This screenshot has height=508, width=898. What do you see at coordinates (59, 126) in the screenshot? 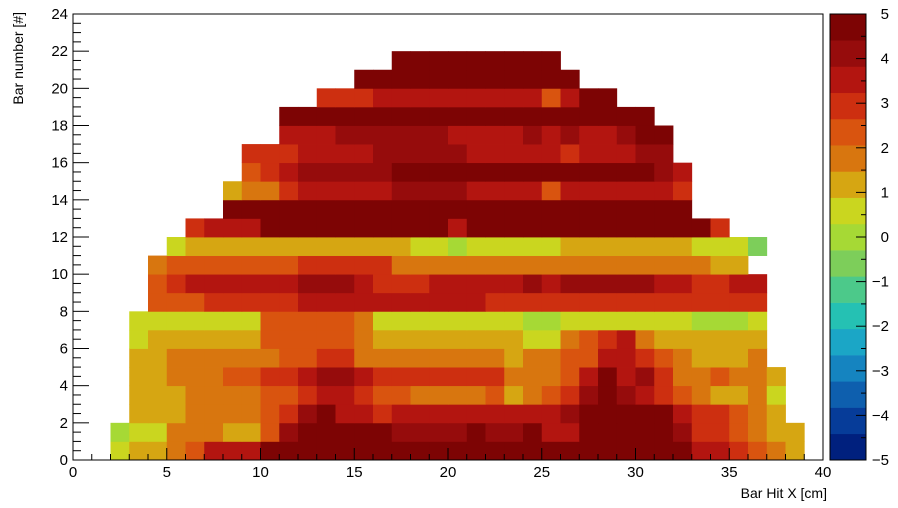
I see `y-tick-label: 18` at bounding box center [59, 126].